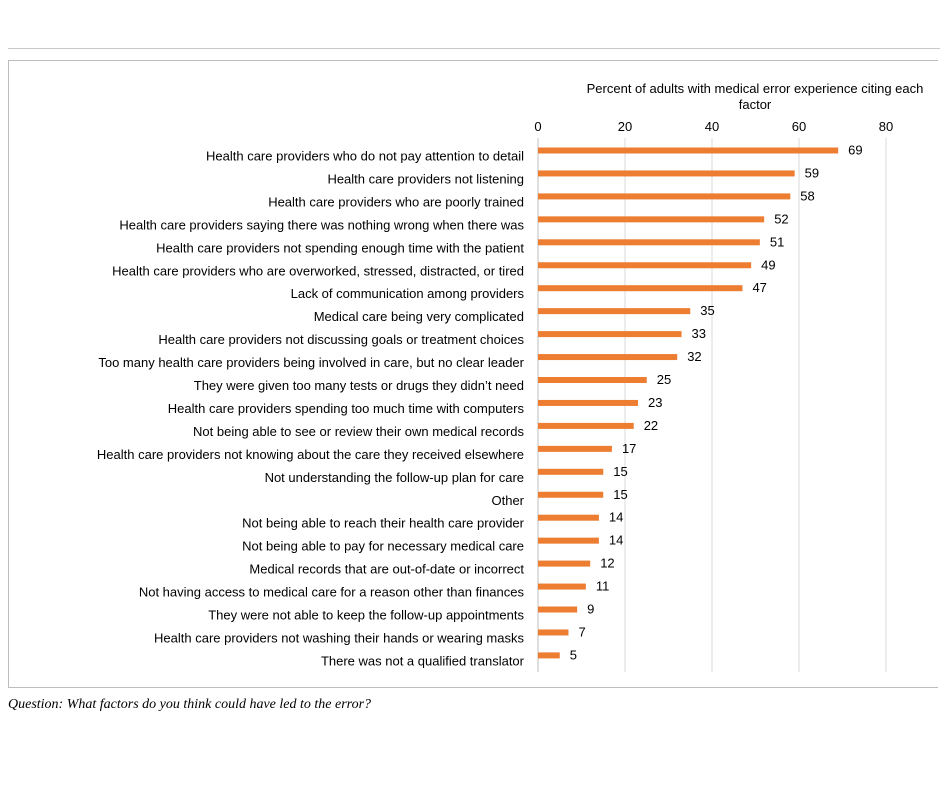 The height and width of the screenshot is (788, 940). I want to click on data-label: 47, so click(759, 287).